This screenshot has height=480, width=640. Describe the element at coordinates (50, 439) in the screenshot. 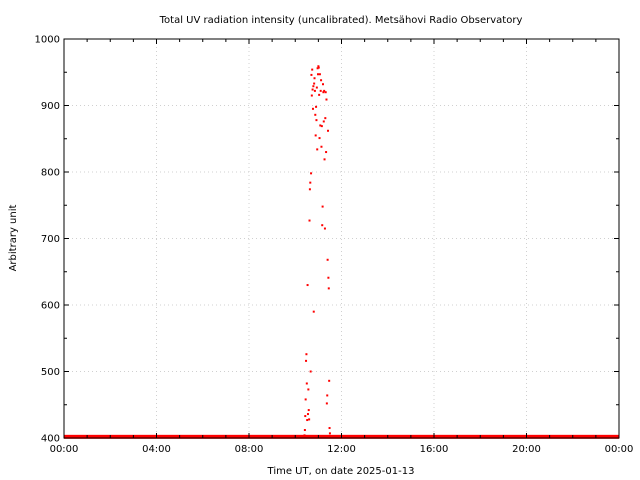

I see `y-tick-label: 400` at that location.